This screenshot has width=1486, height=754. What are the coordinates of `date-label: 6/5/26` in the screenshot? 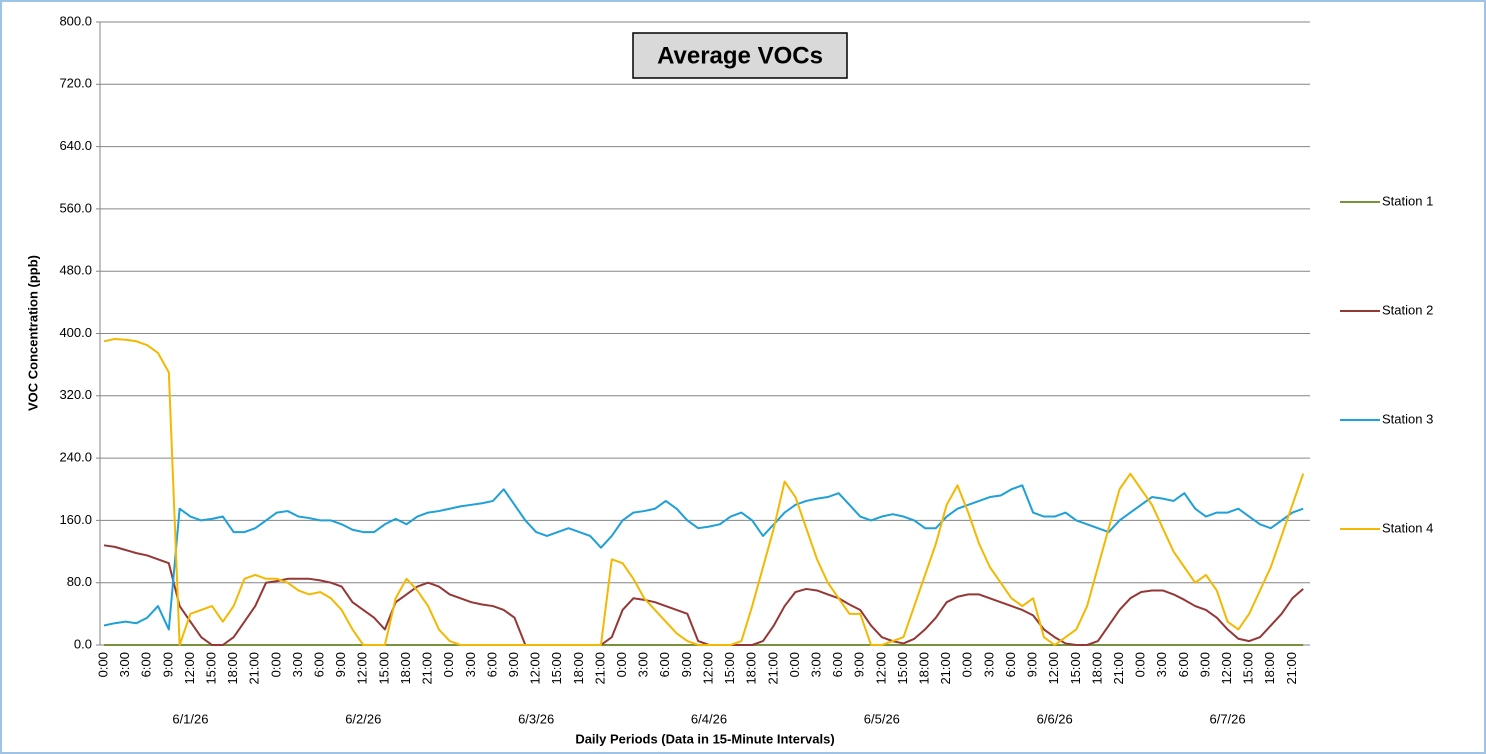 It's located at (882, 718).